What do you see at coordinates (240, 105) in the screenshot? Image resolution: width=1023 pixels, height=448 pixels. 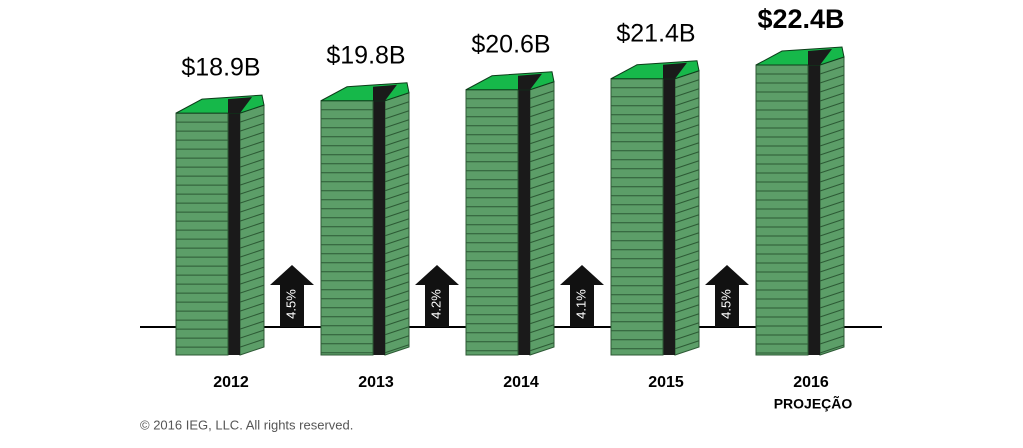 I see `stack-top-band` at bounding box center [240, 105].